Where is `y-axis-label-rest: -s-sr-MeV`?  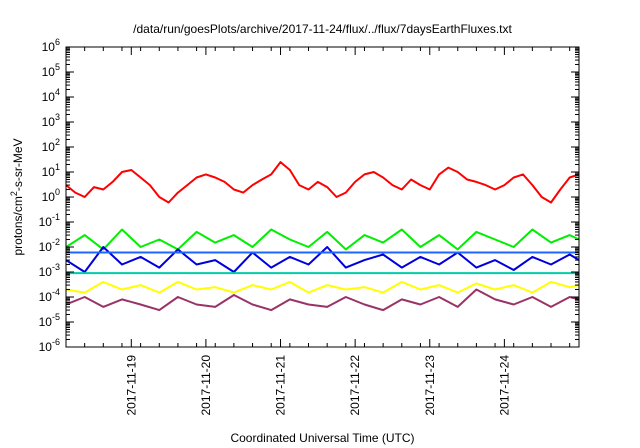 y-axis-label-rest: -s-sr-MeV is located at coordinates (18, 164).